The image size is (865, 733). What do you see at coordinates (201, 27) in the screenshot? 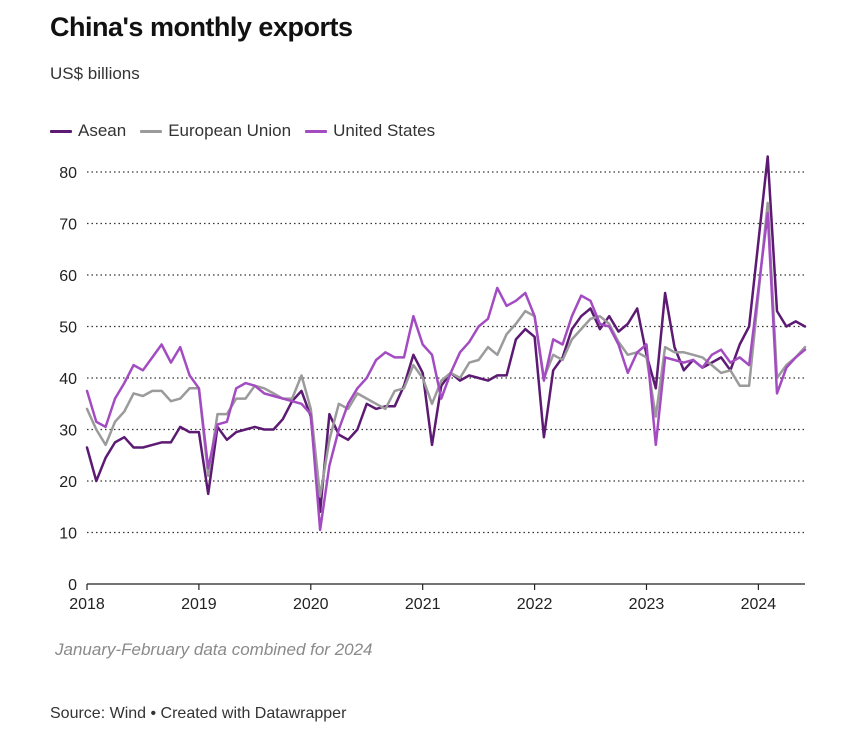
I see `chart-title: China's monthly exports` at bounding box center [201, 27].